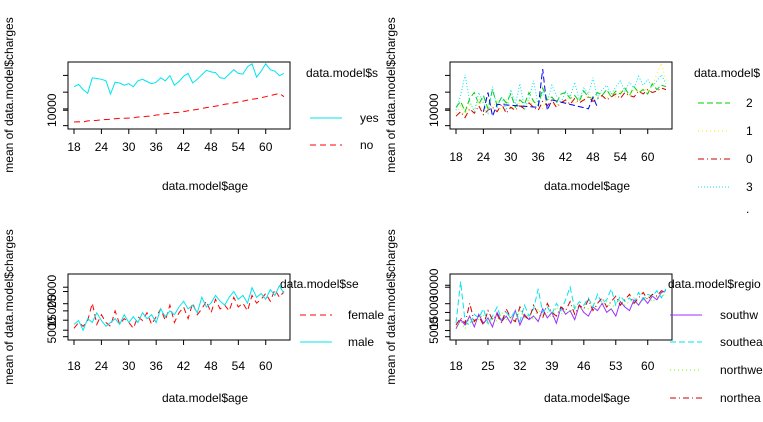 The height and width of the screenshot is (422, 763). What do you see at coordinates (361, 342) in the screenshot?
I see `legend-label: male` at bounding box center [361, 342].